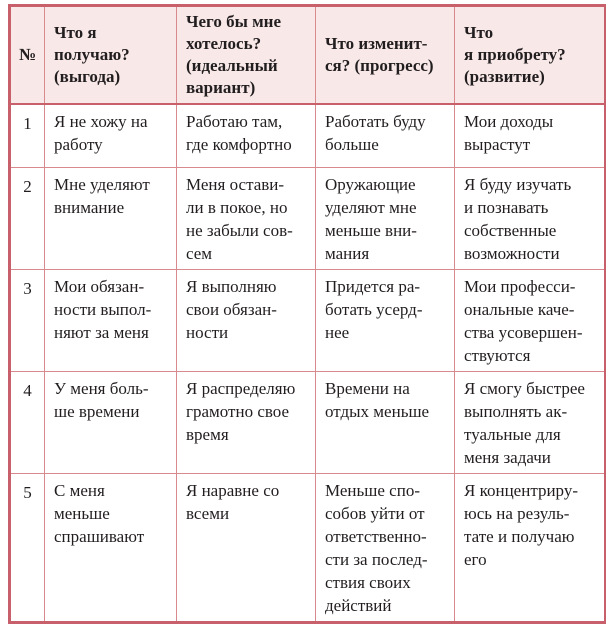 Image resolution: width=606 pixels, height=624 pixels. Describe the element at coordinates (27, 218) in the screenshot. I see `row-number-cell: 2` at that location.